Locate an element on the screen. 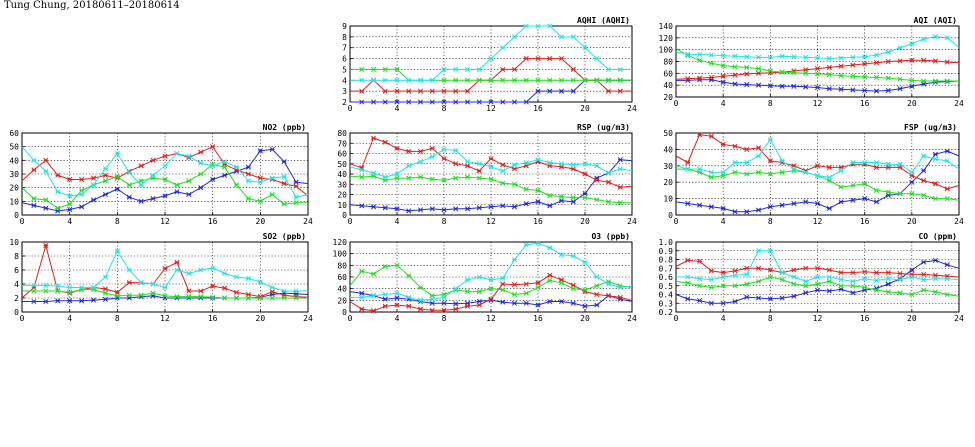  y-tick-label: 100 is located at coordinates (666, 50).